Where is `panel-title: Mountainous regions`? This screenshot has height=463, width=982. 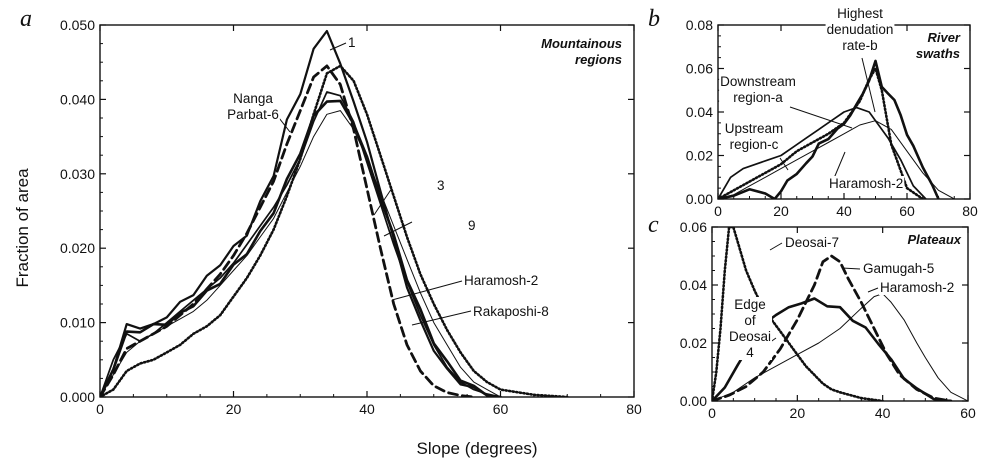 panel-title: Mountainous regions is located at coordinates (581, 51).